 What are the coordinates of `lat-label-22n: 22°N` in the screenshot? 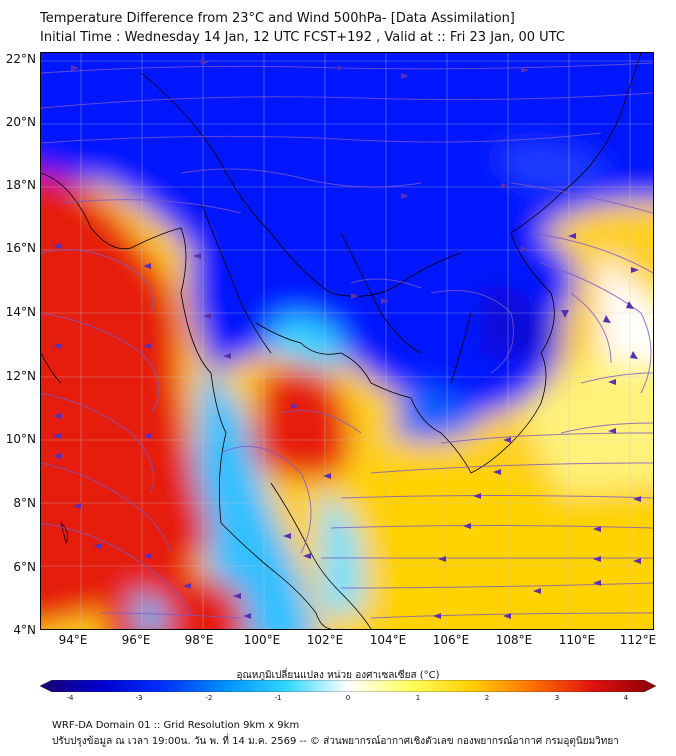 It's located at (20, 59).